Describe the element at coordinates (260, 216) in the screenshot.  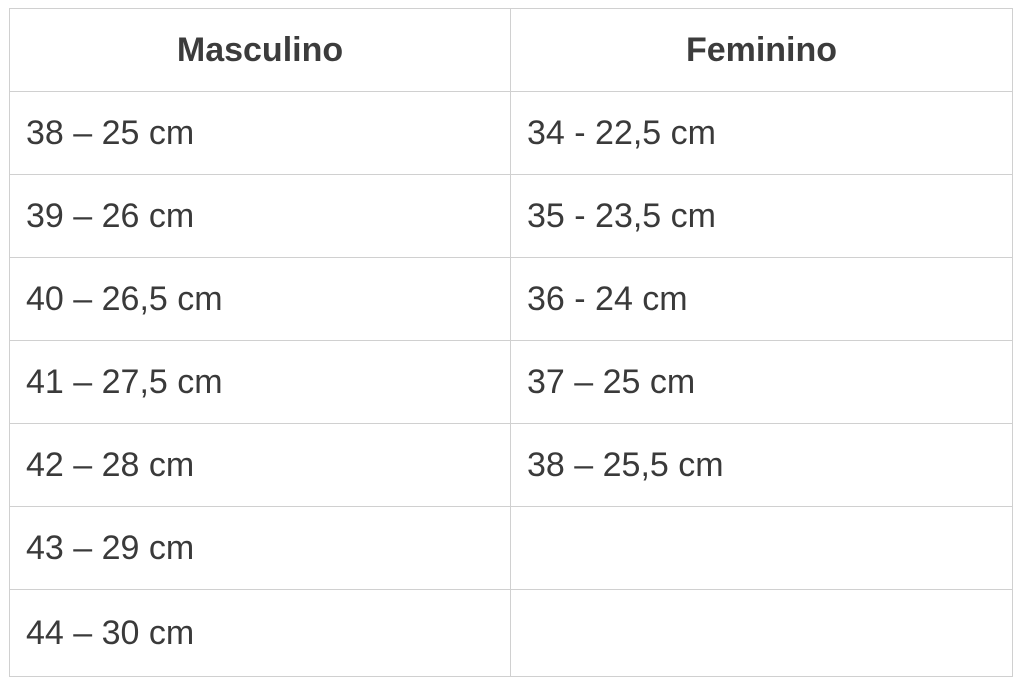
I see `cell-masculino: 39 – 26 cm` at that location.